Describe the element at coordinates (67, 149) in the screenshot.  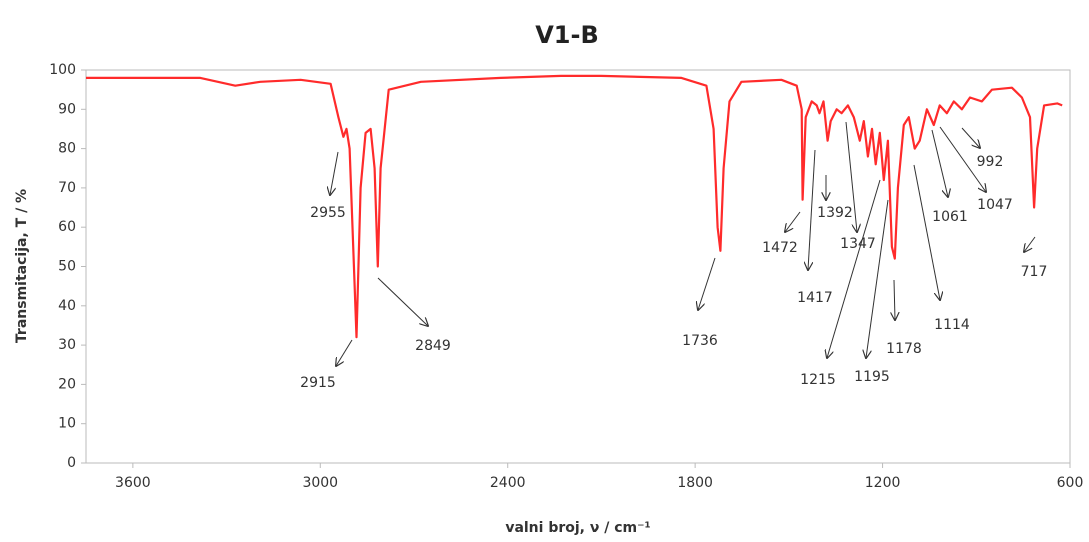
I see `y-tick-label: 80` at that location.